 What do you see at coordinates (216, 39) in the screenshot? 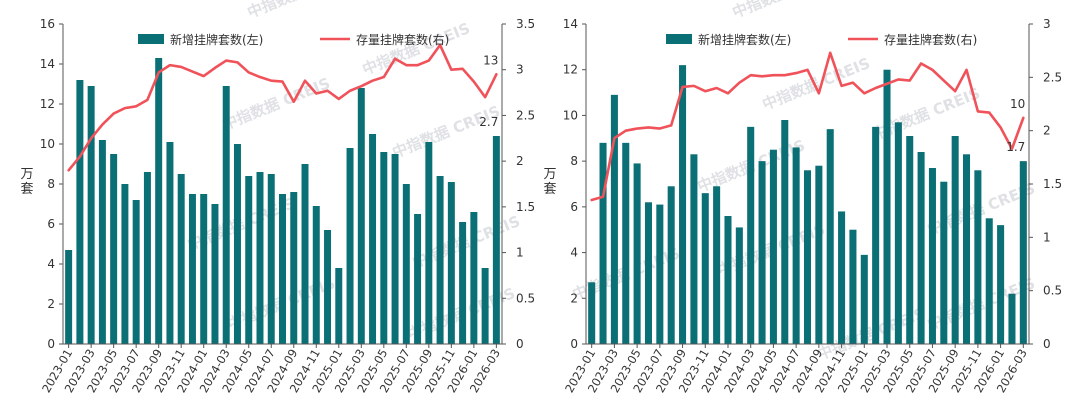
I see `legend-bar-label: 新增挂牌套数(左)` at bounding box center [216, 39].